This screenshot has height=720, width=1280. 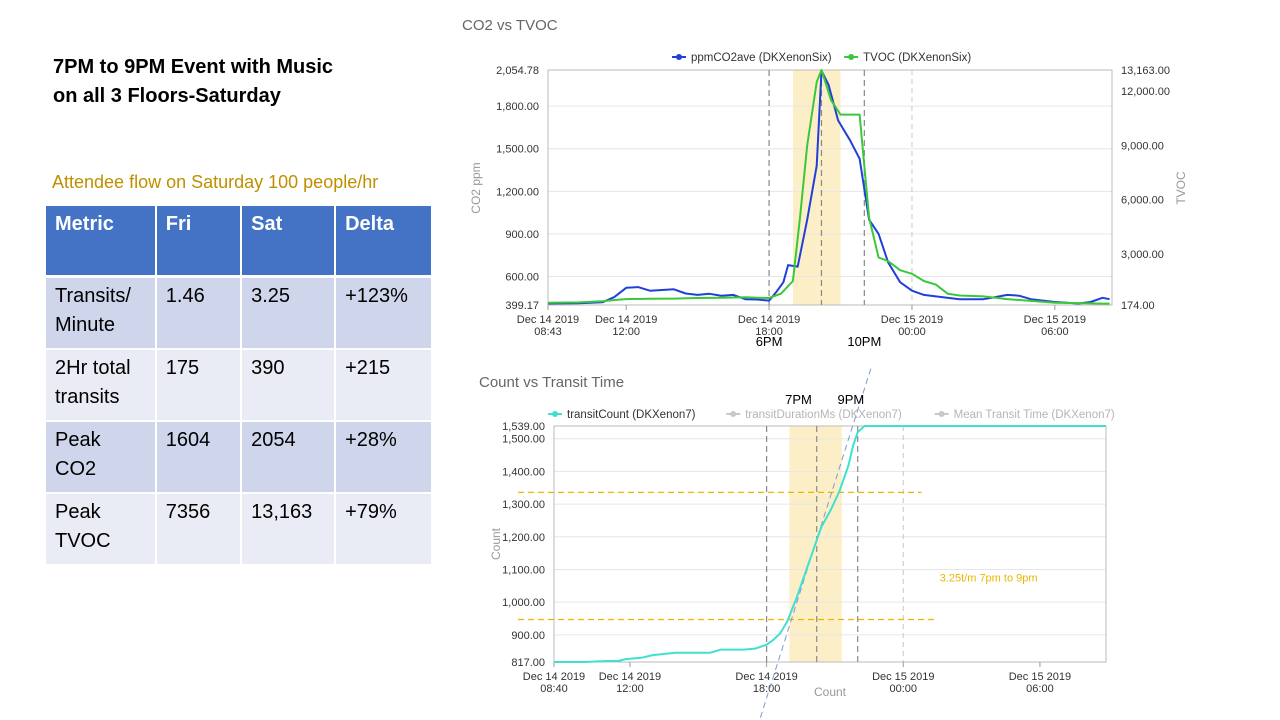 I want to click on x-axis-label: Count, so click(x=830, y=692).